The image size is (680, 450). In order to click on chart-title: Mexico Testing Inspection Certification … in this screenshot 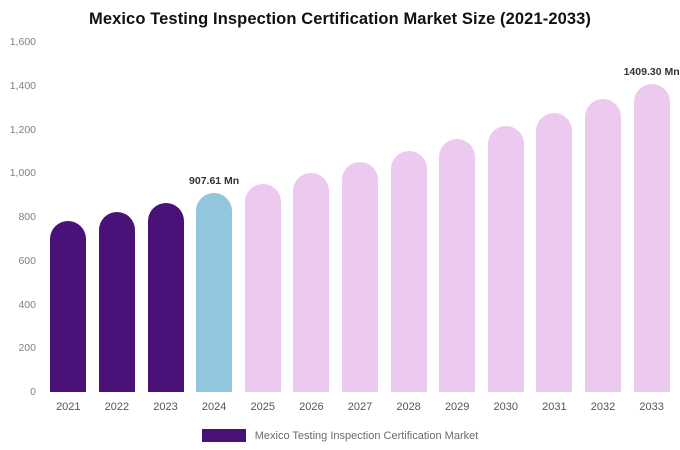, I will do `click(340, 19)`.